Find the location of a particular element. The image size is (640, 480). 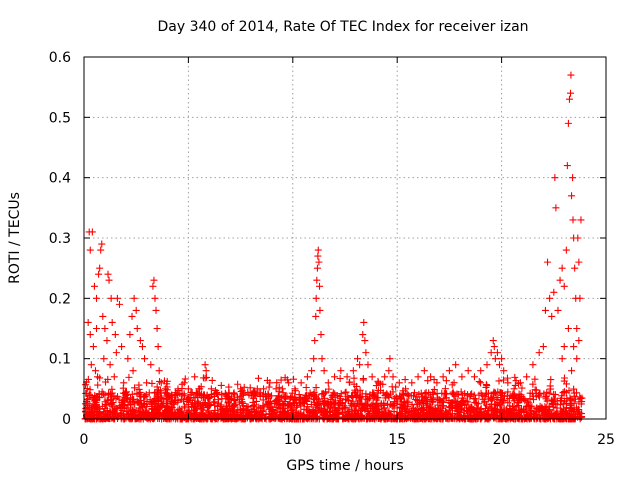

y-tick-label: 0 is located at coordinates (66, 420).